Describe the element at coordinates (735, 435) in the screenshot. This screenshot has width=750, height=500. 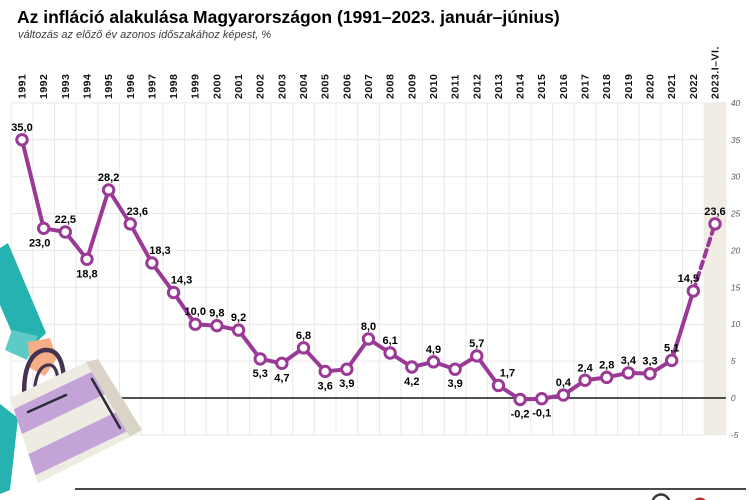
I see `y-tick-label: -5` at that location.